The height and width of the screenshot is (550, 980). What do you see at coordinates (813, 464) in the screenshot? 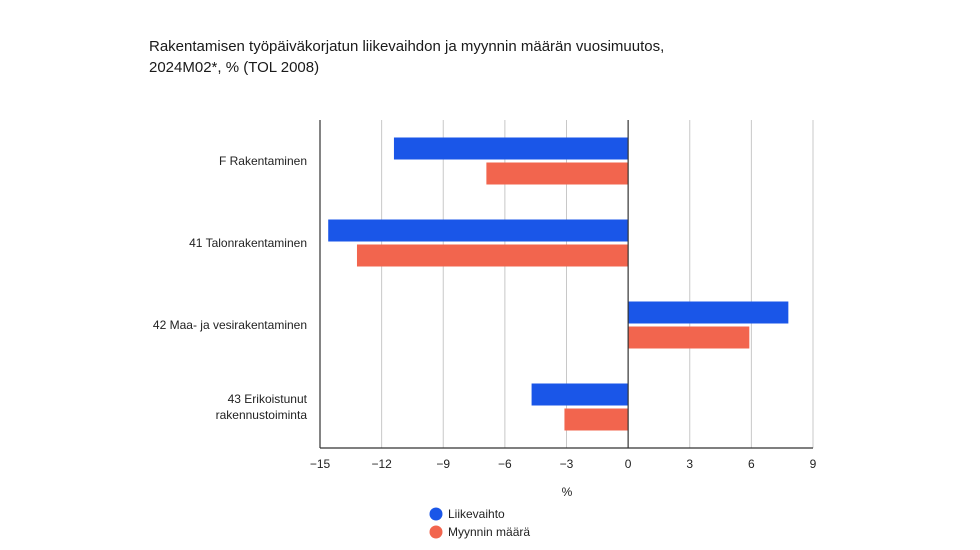
I see `x-tick-label: 9` at bounding box center [813, 464].